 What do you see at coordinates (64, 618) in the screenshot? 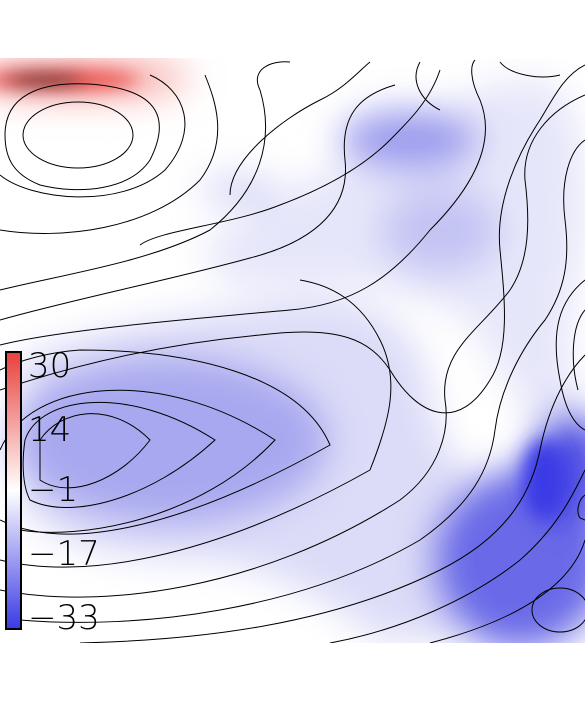
I see `colorbar-tick-label: −33` at bounding box center [64, 618].